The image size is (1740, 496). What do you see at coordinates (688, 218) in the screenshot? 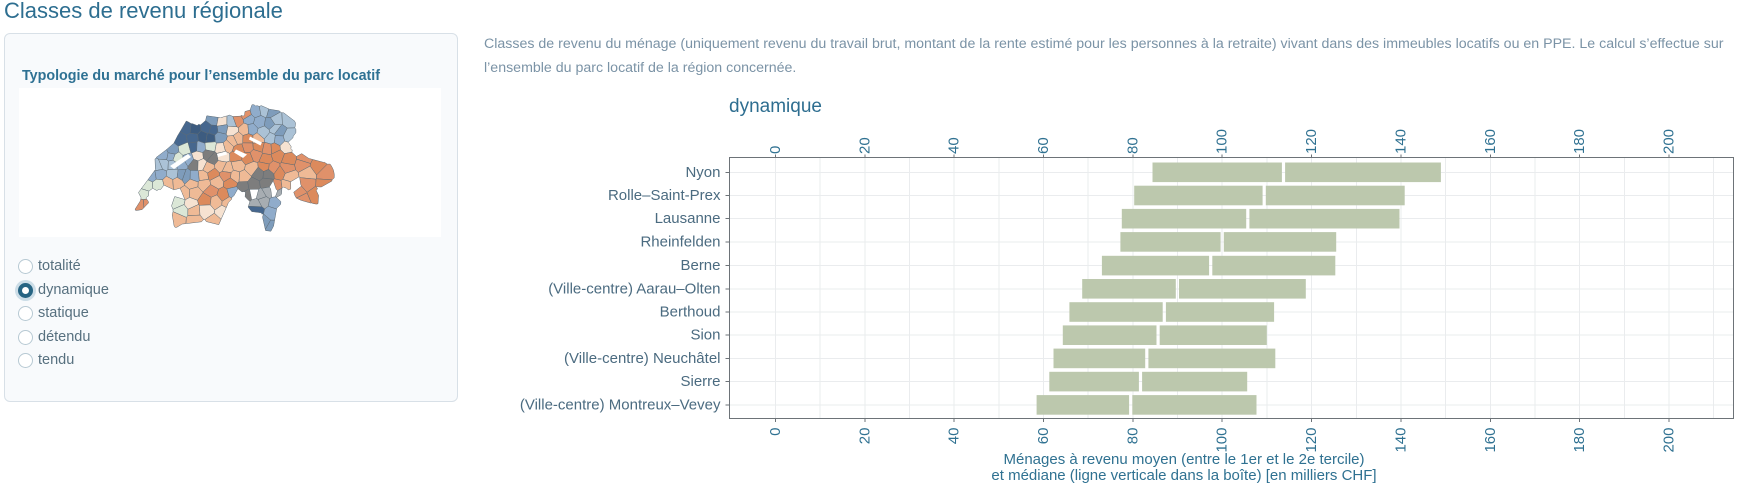
I see `svg-text: Lausanne` at bounding box center [688, 218].